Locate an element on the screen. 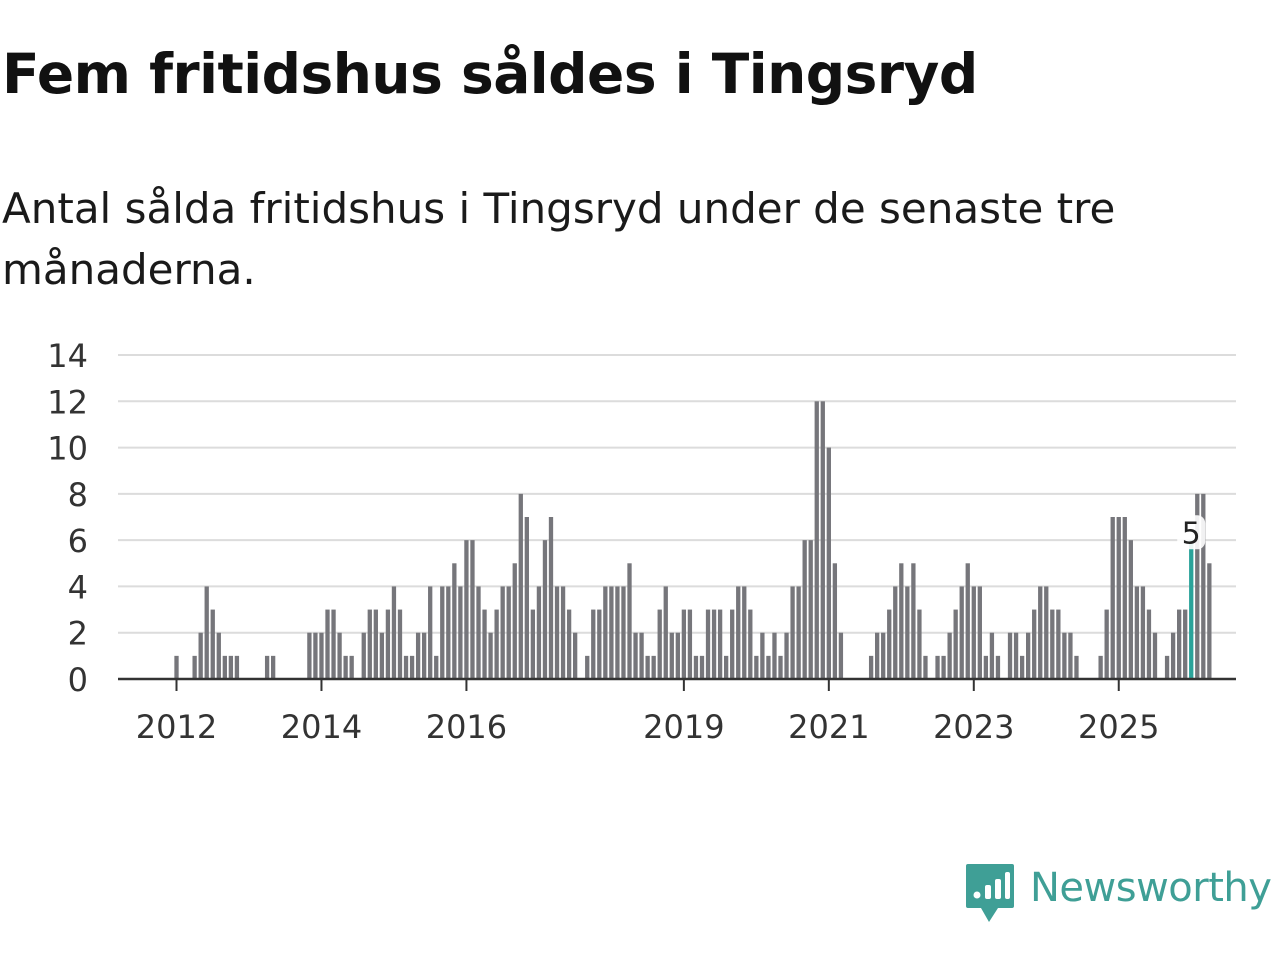 Image resolution: width=1280 pixels, height=960 pixels. y-tick-label: 6 is located at coordinates (78, 541).